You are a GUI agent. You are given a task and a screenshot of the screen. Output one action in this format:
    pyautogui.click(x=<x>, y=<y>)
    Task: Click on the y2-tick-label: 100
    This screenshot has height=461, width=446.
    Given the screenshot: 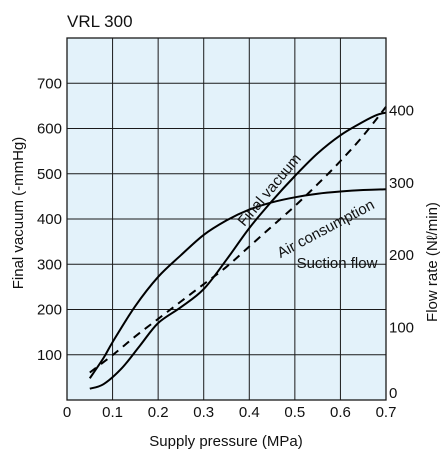 What is the action you would take?
    pyautogui.click(x=401, y=328)
    